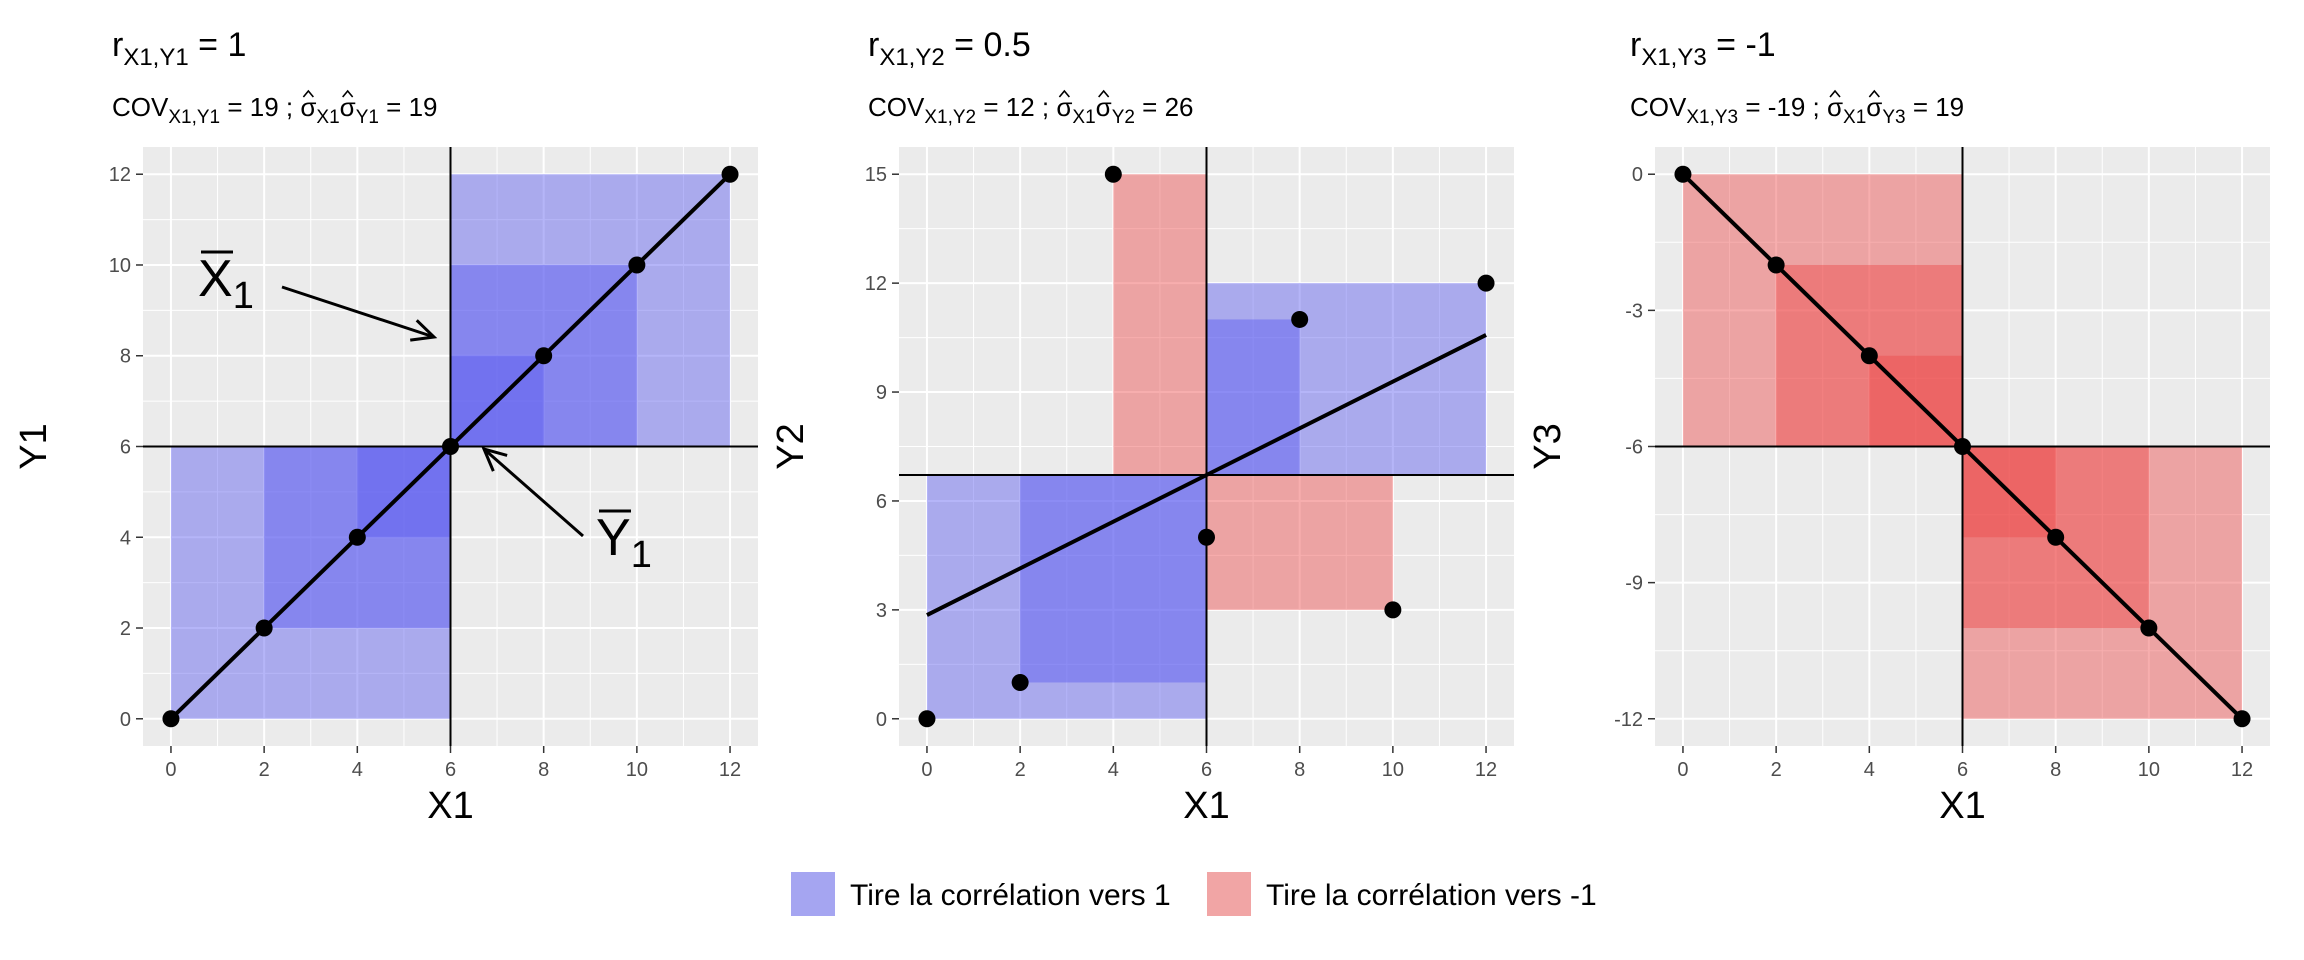 Image resolution: width=2304 pixels, height=960 pixels. I want to click on chart-subtitle: COVX1,Y1 = 19 ; σX1σY1 = 19, so click(275, 110).